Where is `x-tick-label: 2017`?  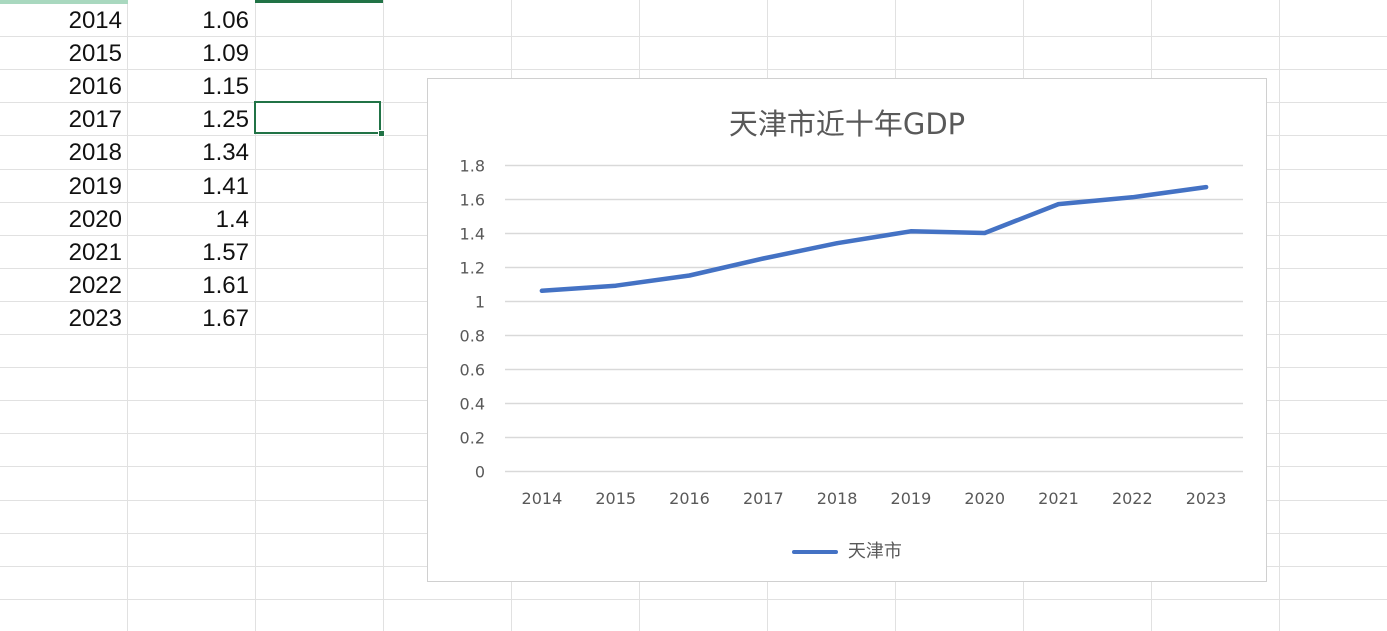 x-tick-label: 2017 is located at coordinates (763, 498).